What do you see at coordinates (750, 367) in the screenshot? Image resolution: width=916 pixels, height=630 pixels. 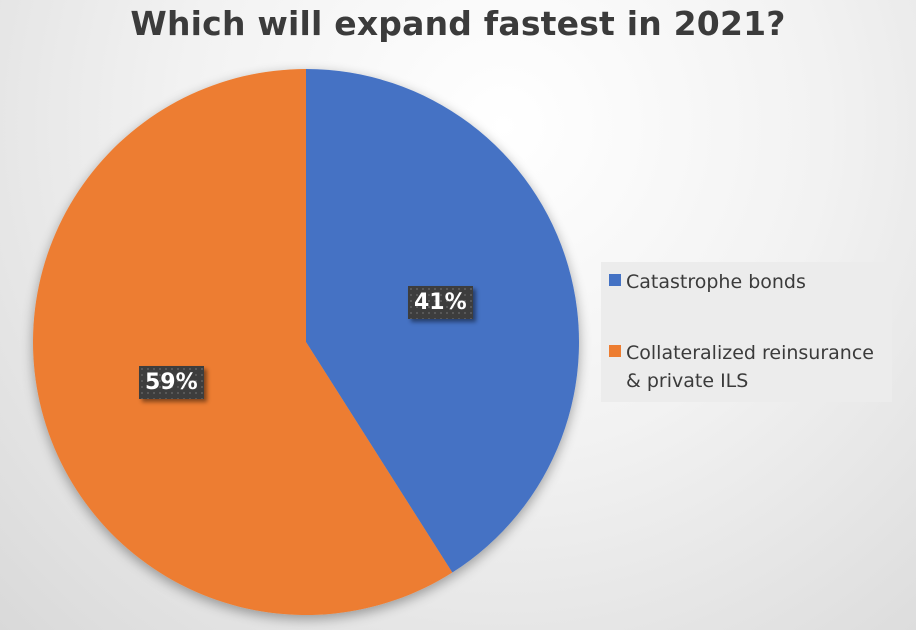 I see `legend-label: Collateralized reinsurance & private ILS` at bounding box center [750, 367].